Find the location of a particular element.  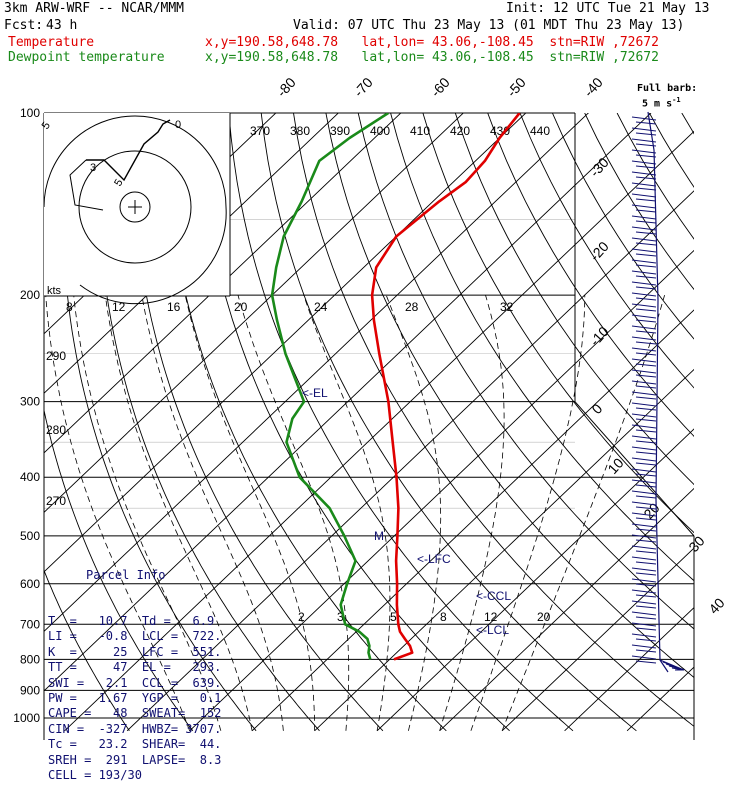

dry-adiabat-label: 290 is located at coordinates (56, 356).